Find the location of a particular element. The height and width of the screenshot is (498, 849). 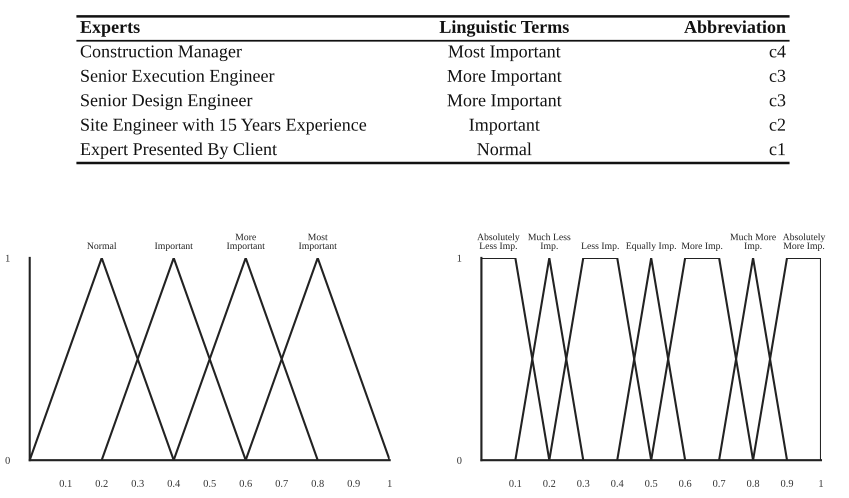

text: Abbreviation is located at coordinates (735, 27).